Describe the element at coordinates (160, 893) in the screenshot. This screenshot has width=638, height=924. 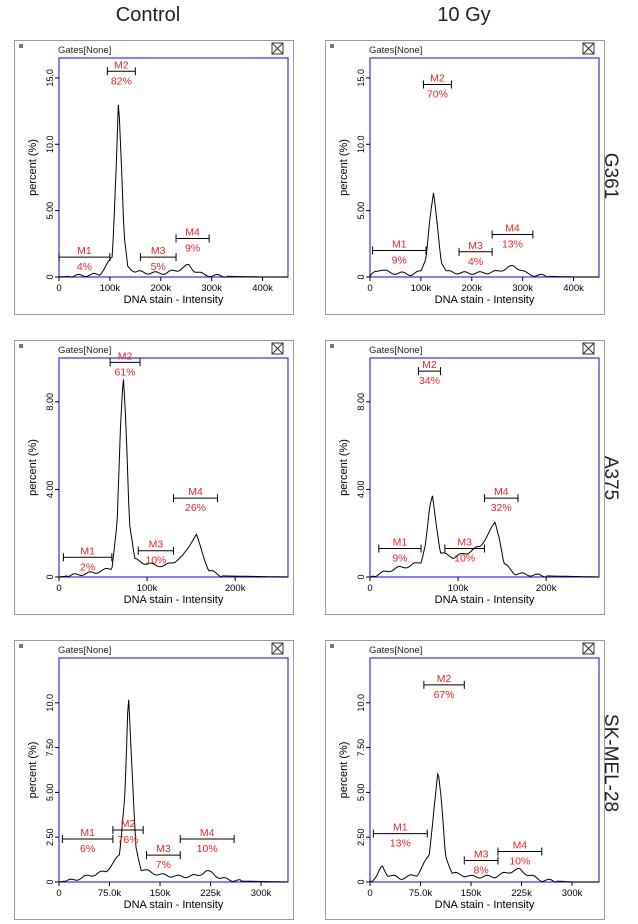
I see `x-tick-label: 150k` at that location.